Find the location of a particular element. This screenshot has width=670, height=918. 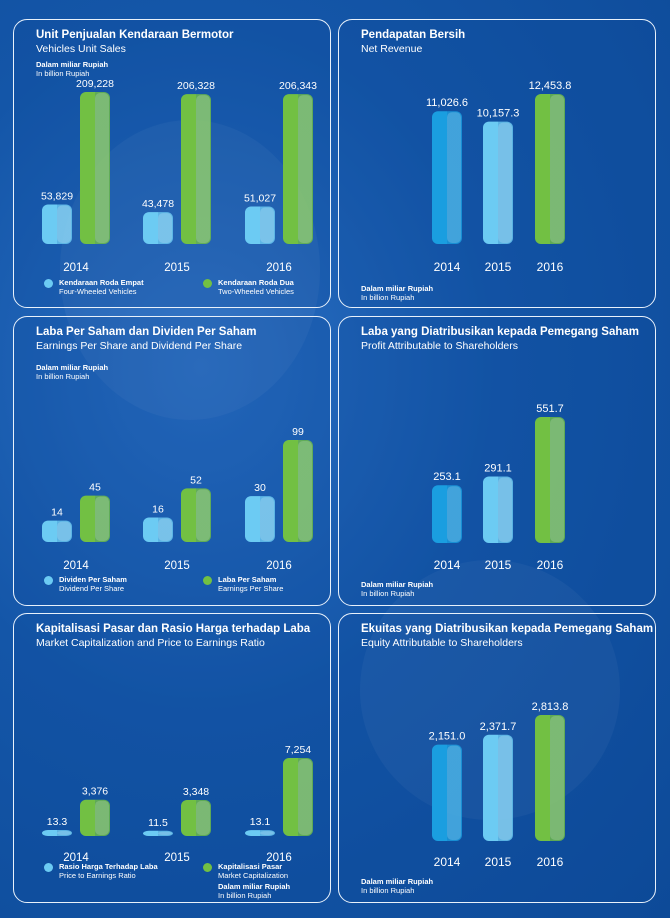

panel-subtitle: Equity Attributable to Shareholders is located at coordinates (442, 643).